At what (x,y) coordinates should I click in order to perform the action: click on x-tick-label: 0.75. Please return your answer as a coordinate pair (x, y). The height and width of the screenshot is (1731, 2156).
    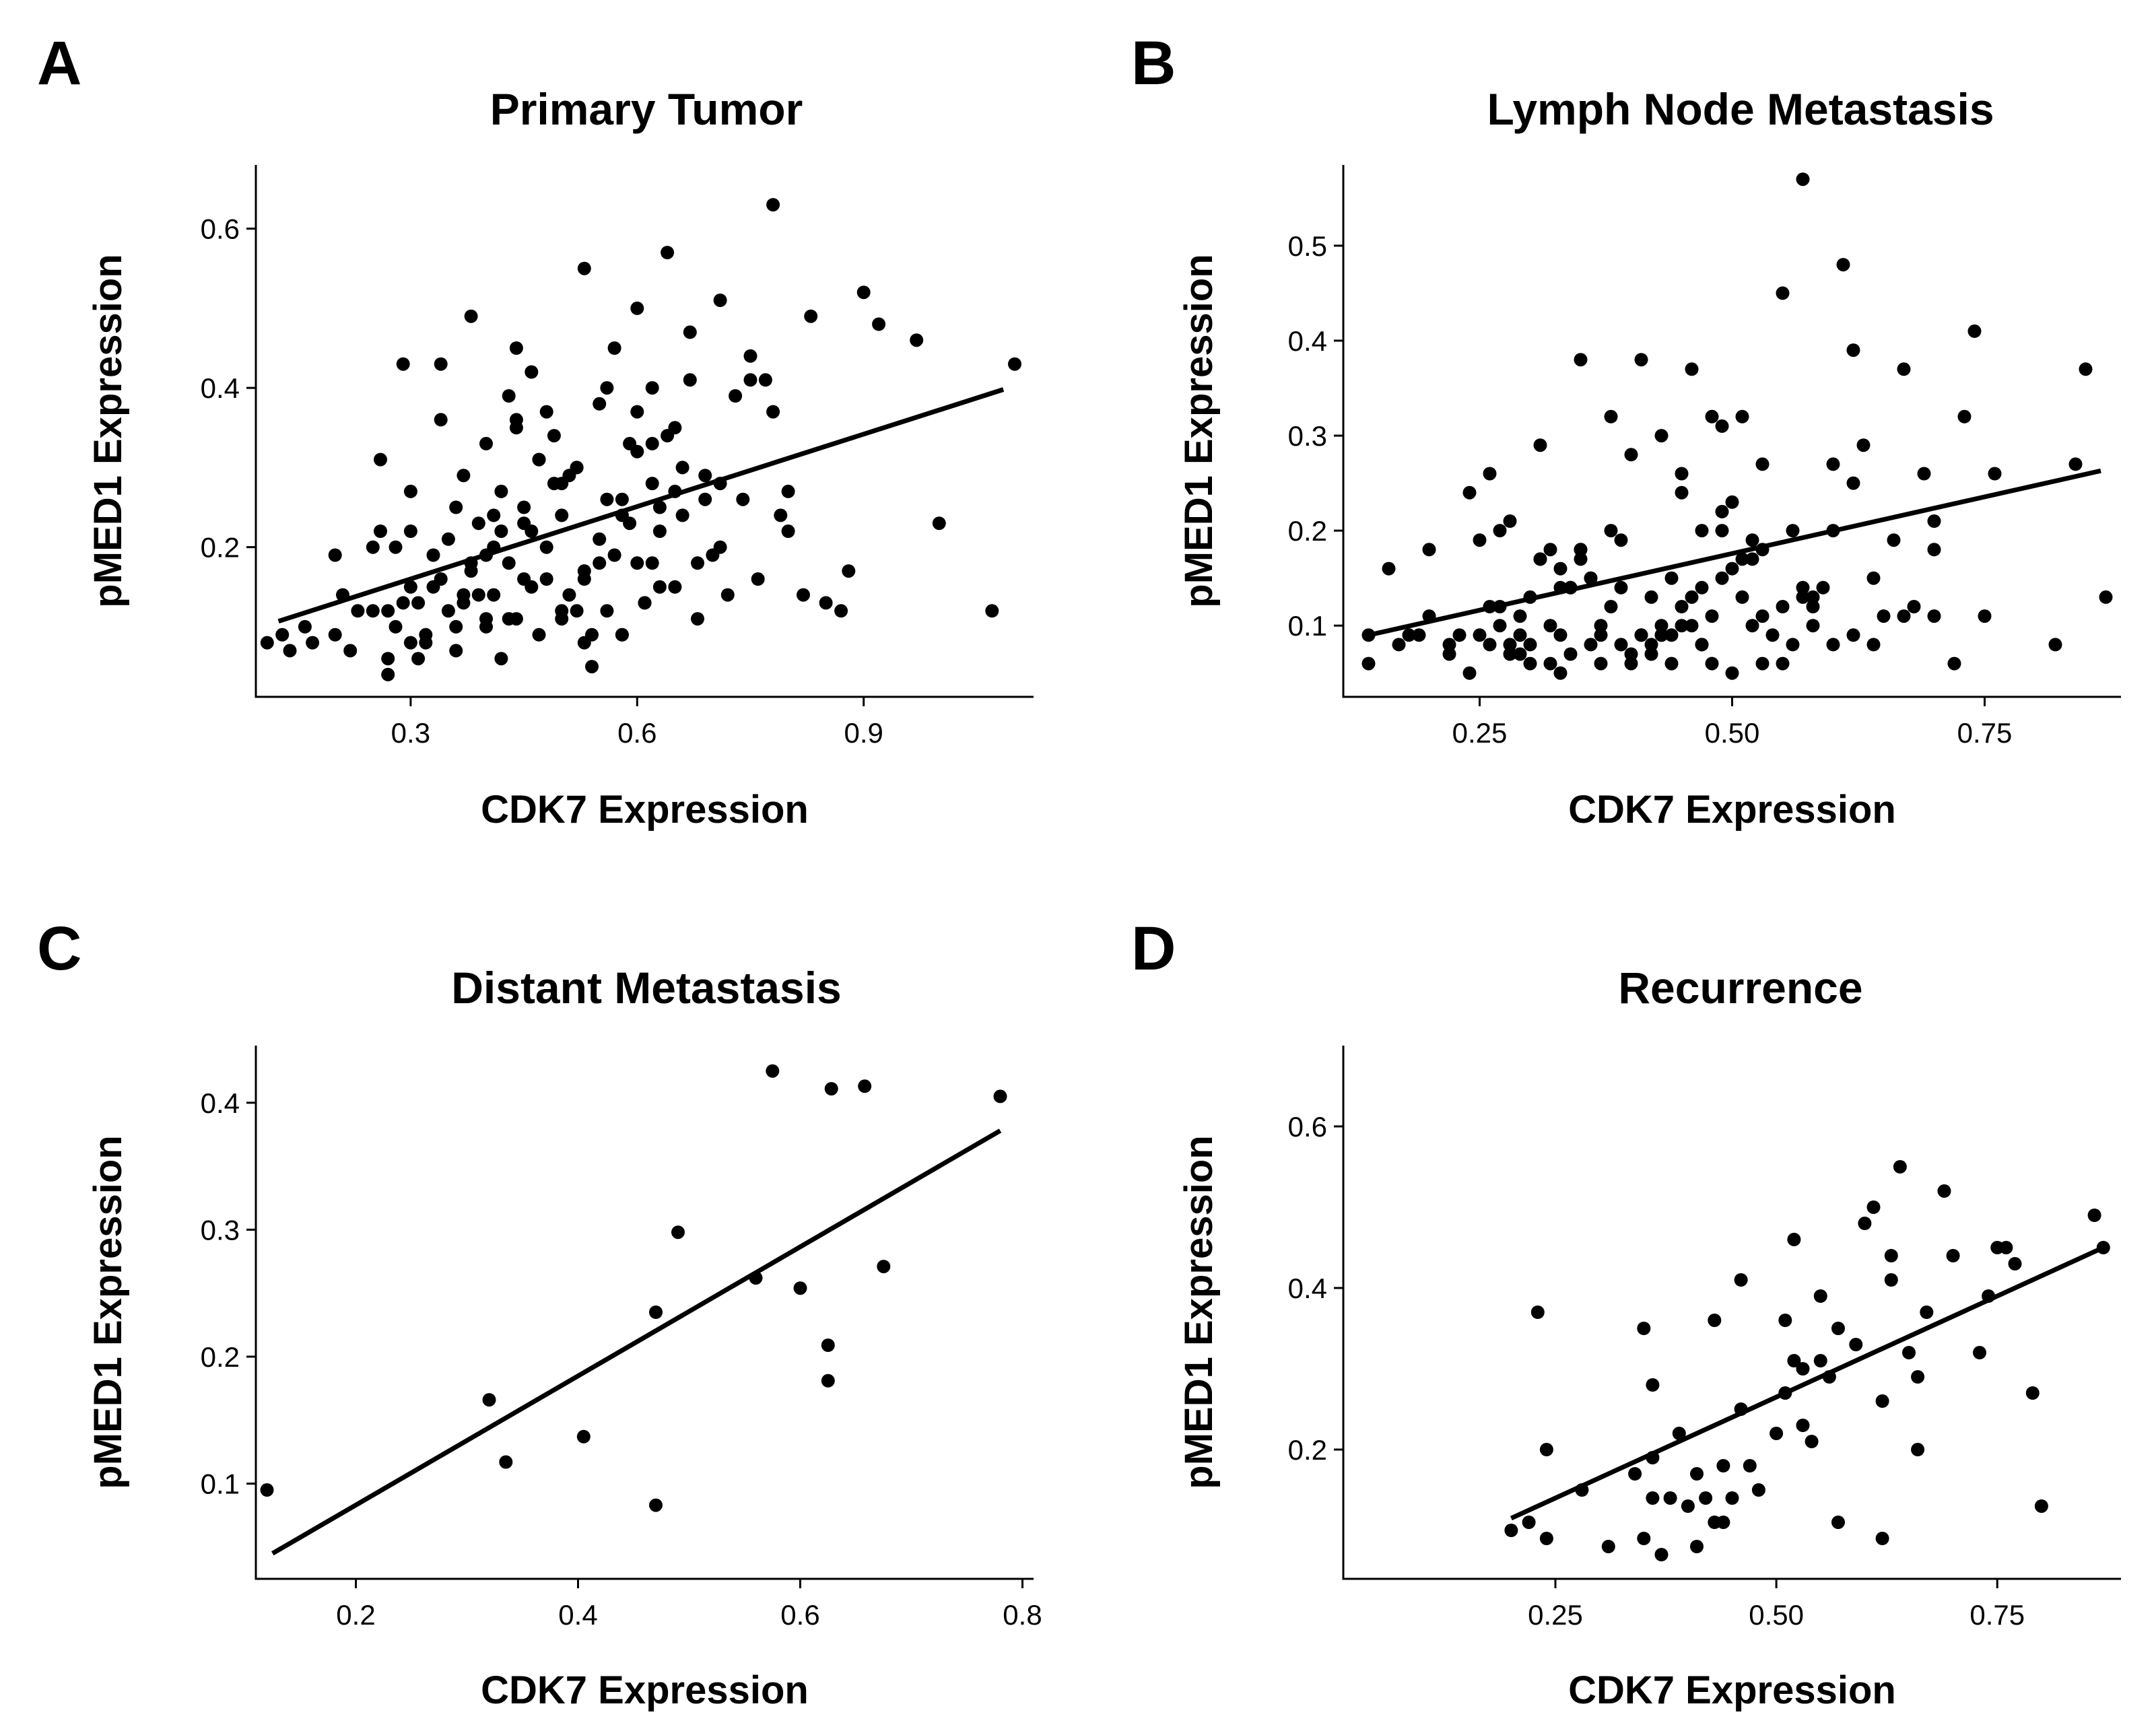
    Looking at the image, I should click on (1985, 733).